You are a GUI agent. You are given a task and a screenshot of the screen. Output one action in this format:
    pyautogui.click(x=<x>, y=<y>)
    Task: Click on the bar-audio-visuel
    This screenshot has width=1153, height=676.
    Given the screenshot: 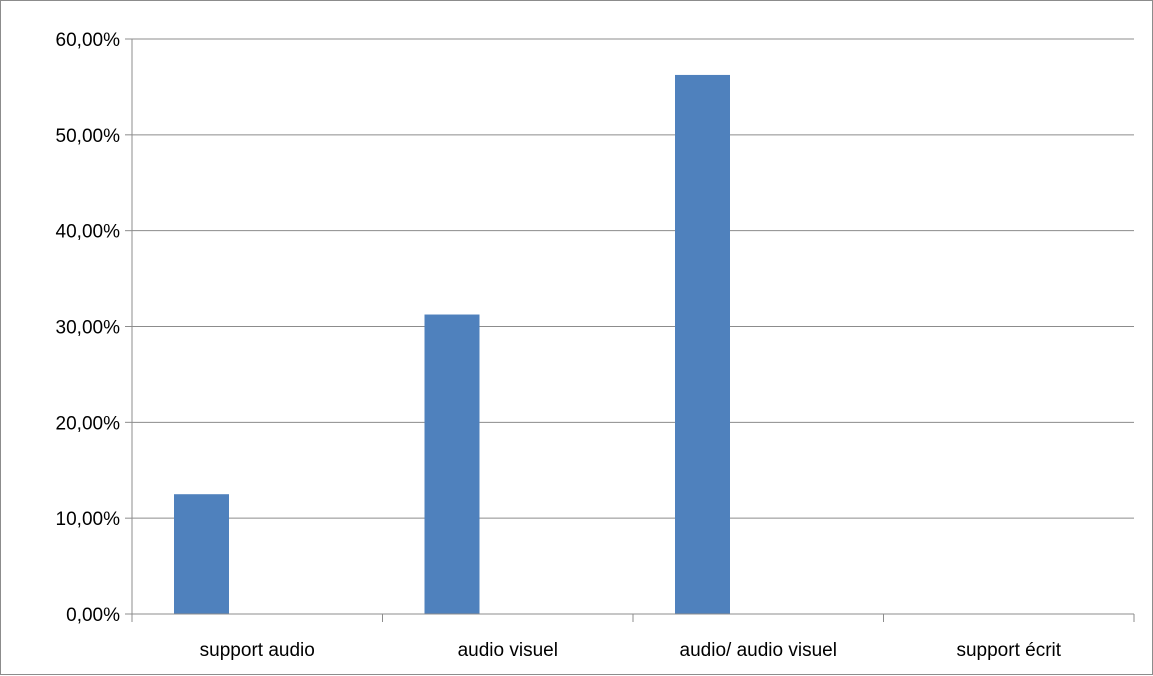 What is the action you would take?
    pyautogui.click(x=452, y=464)
    